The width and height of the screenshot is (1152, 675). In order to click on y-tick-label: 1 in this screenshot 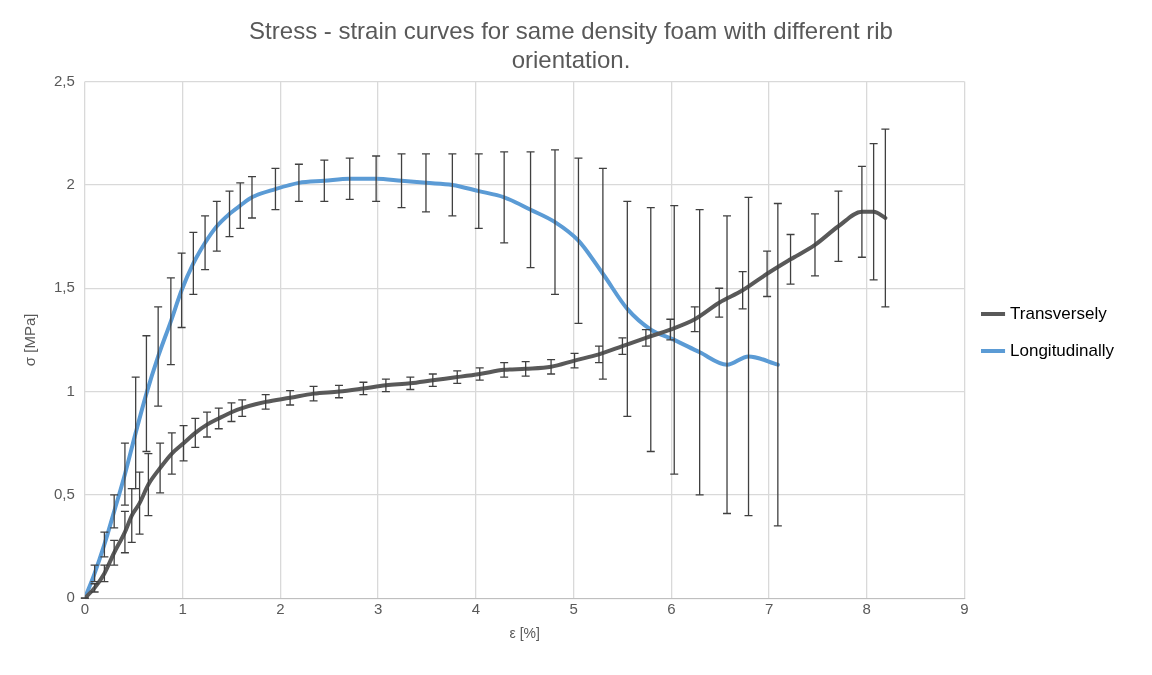, I will do `click(70, 390)`.